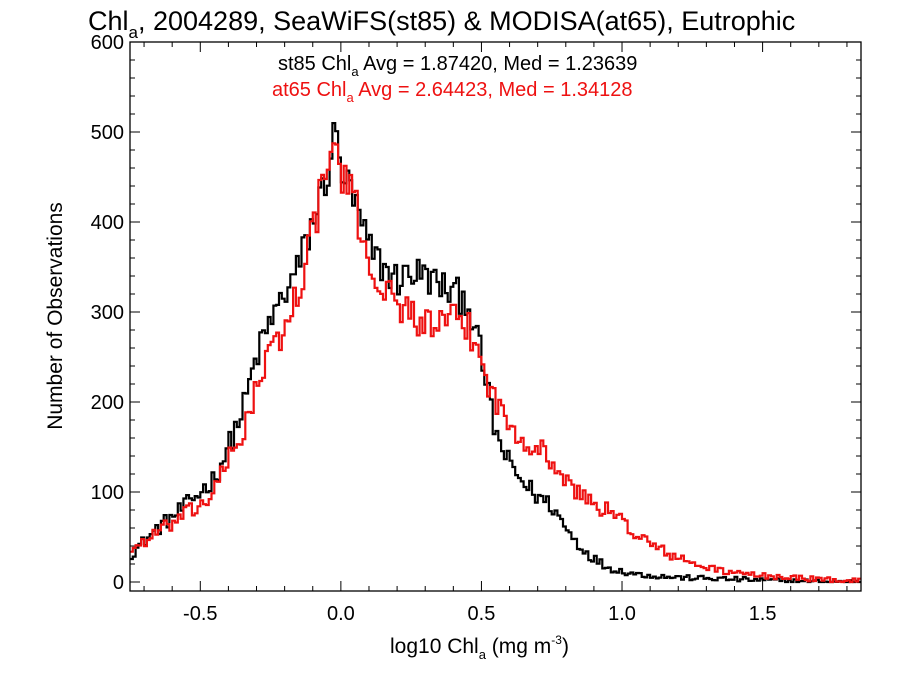 The height and width of the screenshot is (675, 900). Describe the element at coordinates (498, 64) in the screenshot. I see `legend-st85-post: Avg = 1.87420, Med = 1.23639` at that location.